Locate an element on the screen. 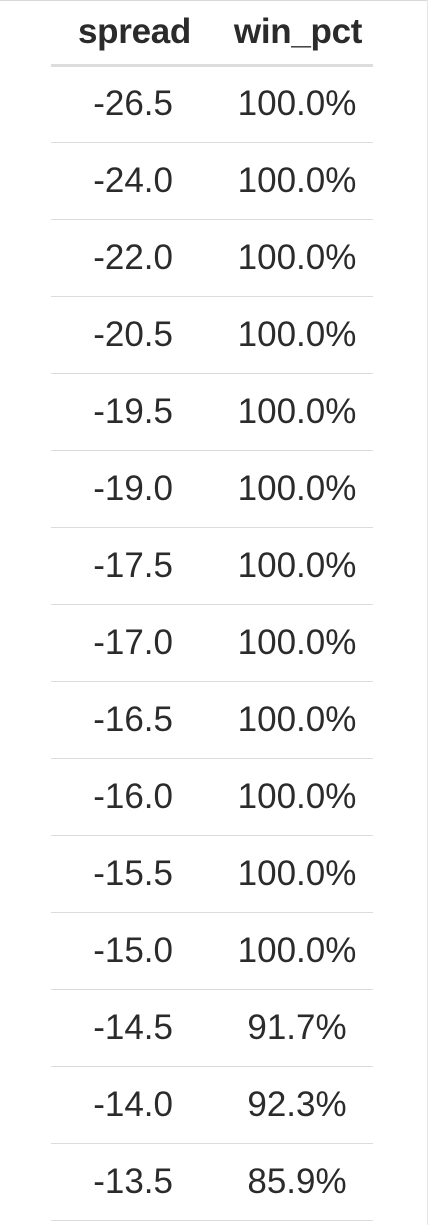  cell-spread: -17.5 is located at coordinates (132, 566).